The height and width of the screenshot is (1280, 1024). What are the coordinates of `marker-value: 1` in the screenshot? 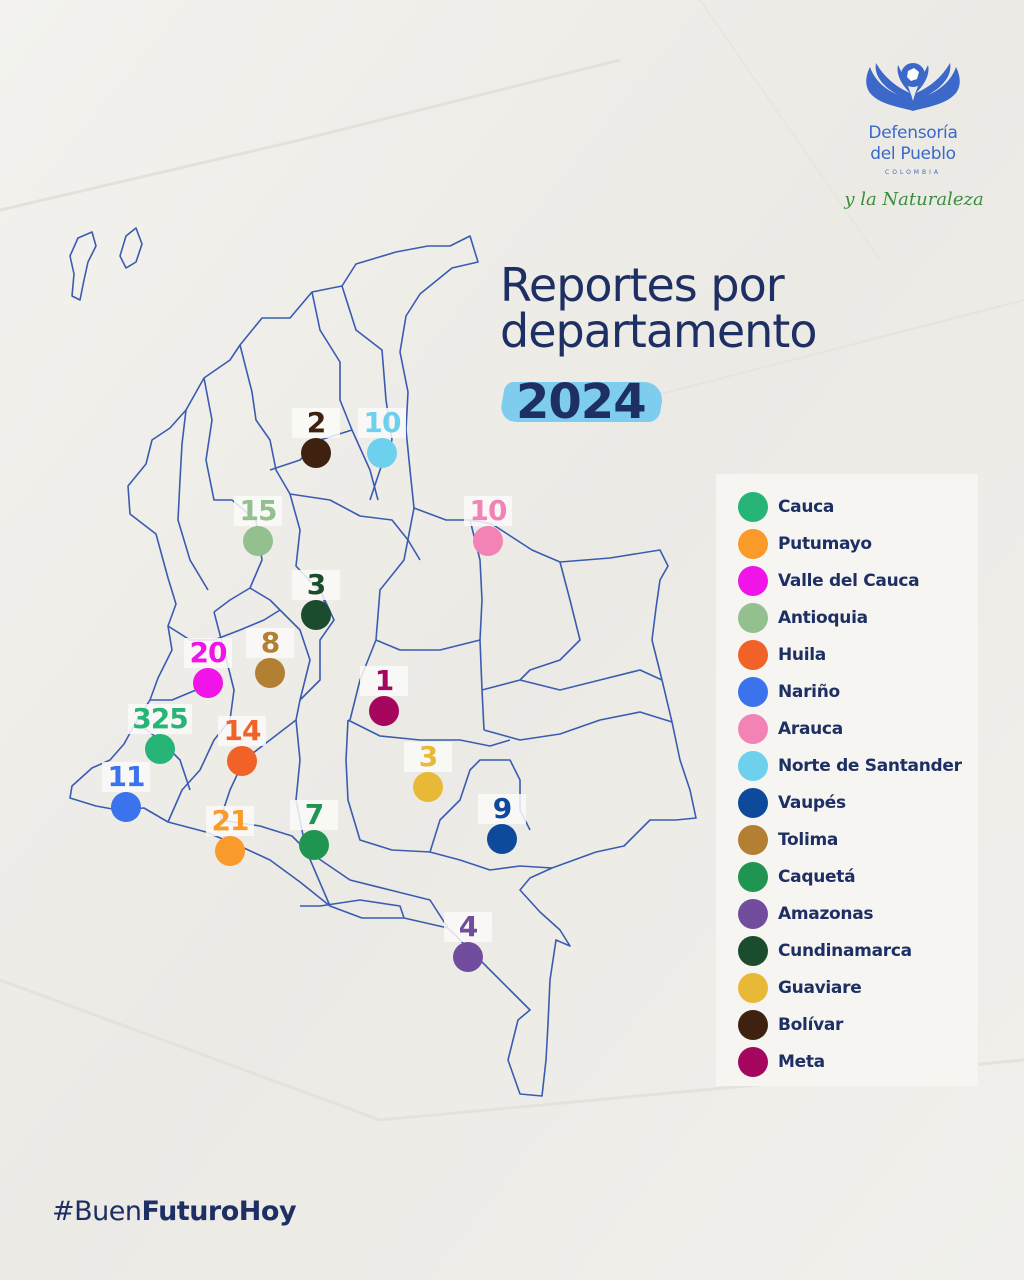 It's located at (384, 680).